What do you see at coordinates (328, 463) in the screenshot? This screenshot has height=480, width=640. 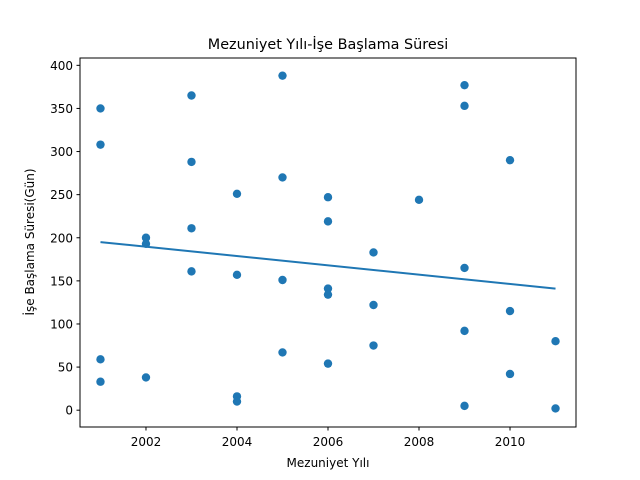 I see `x-axis-label: Mezuniyet Yılı` at bounding box center [328, 463].